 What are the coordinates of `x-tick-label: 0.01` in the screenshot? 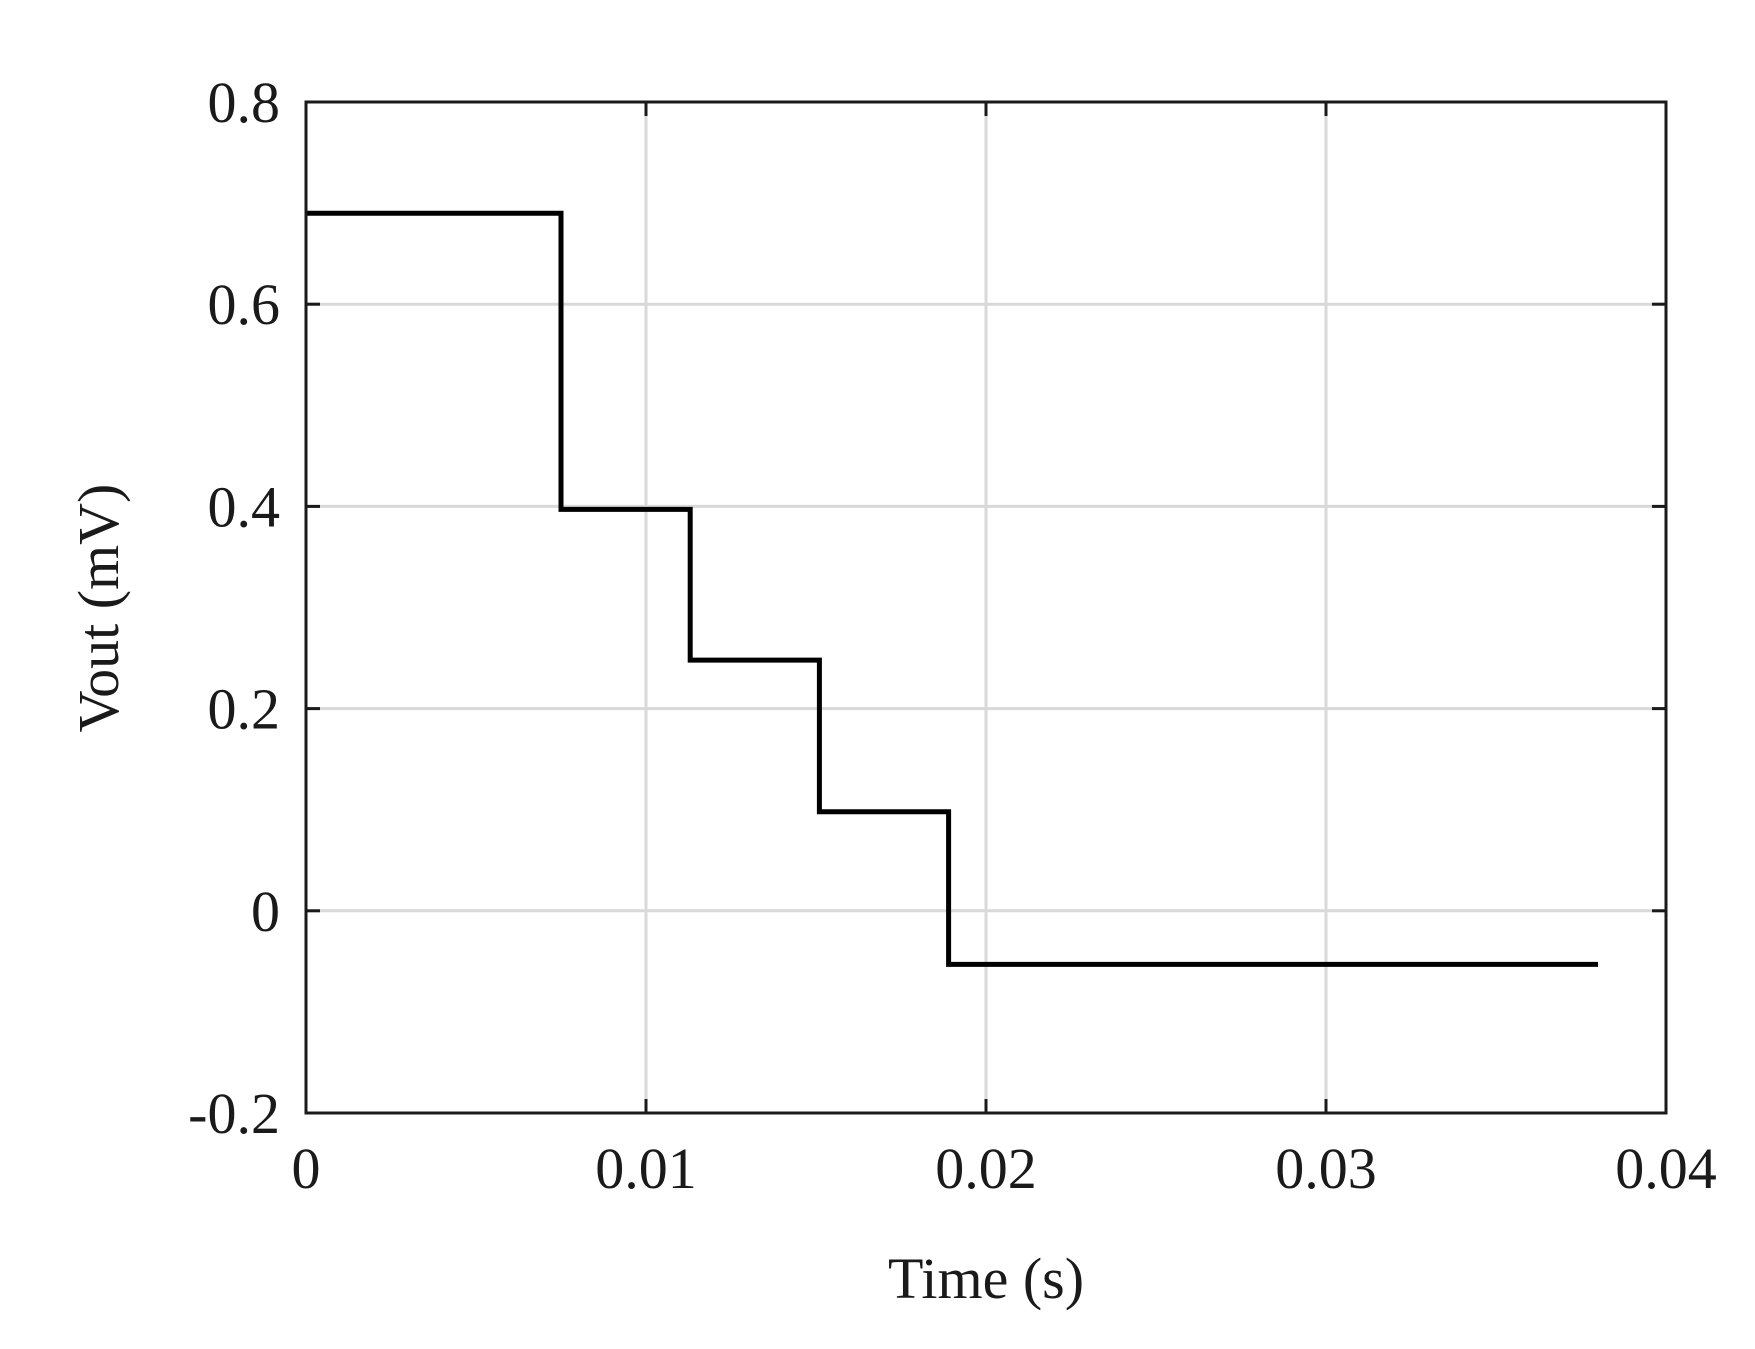 It's located at (646, 1168).